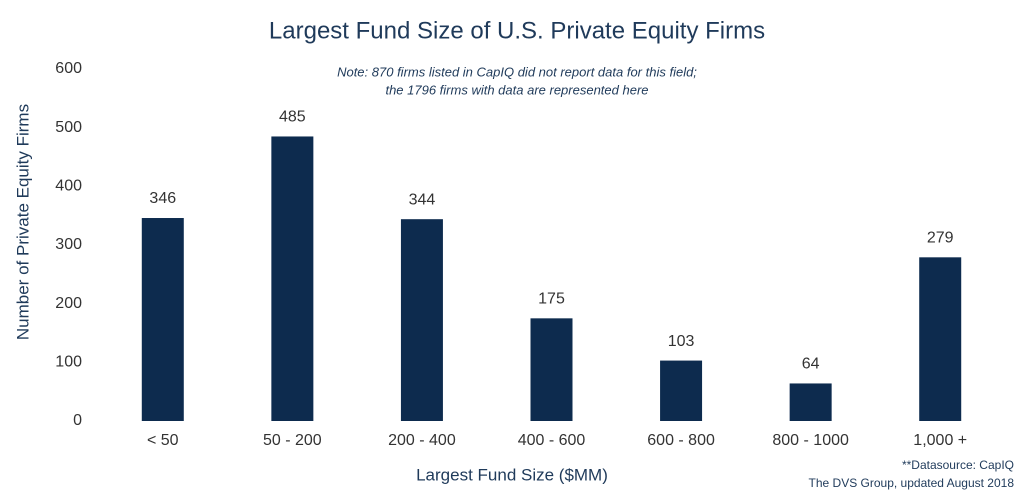 Image resolution: width=1024 pixels, height=504 pixels. Describe the element at coordinates (163, 440) in the screenshot. I see `x-tick-label: < 50` at that location.